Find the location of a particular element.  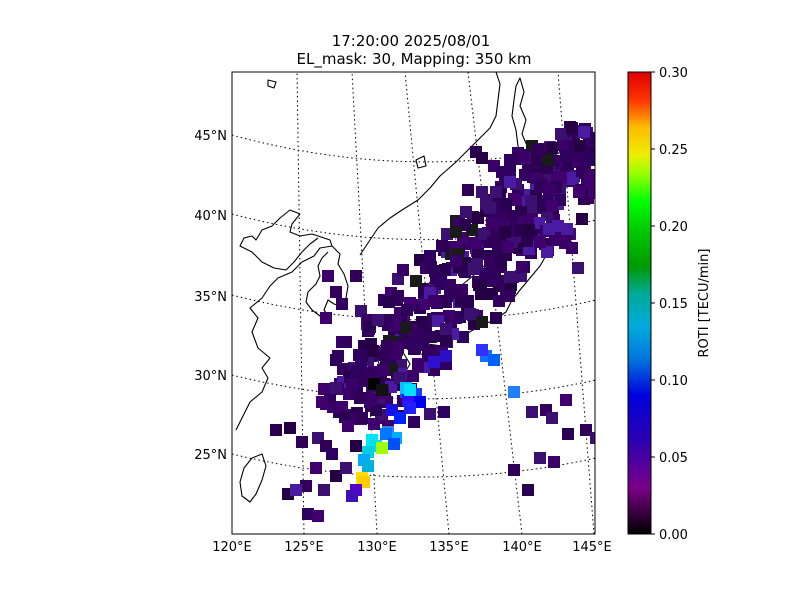

colorbar-tick-label: 0.20 is located at coordinates (673, 227).